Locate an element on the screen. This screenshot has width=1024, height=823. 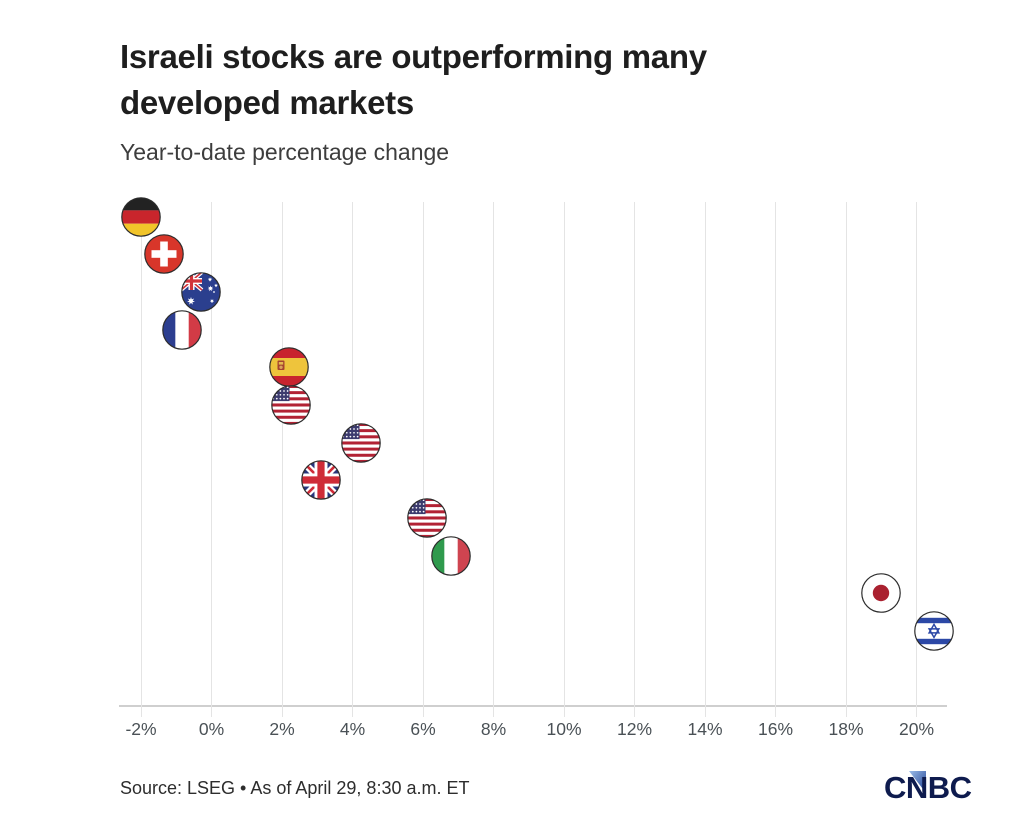
x-axis-tick-label: 20% is located at coordinates (916, 729).